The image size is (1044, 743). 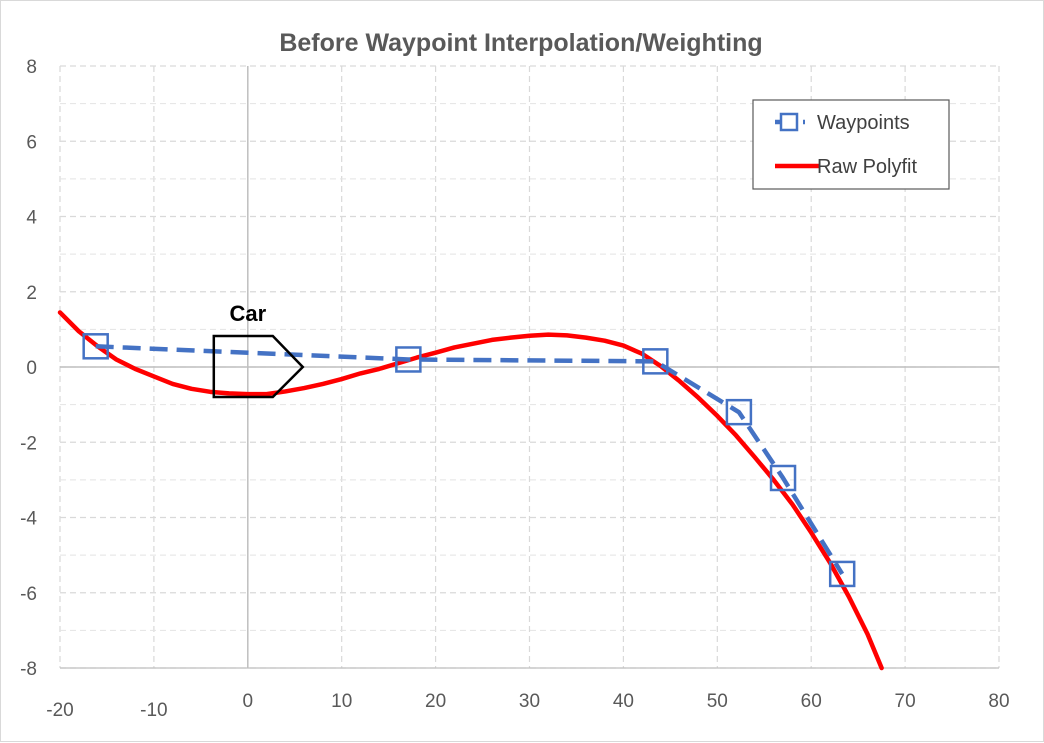 I want to click on y-tick-label: -4, so click(x=28, y=519).